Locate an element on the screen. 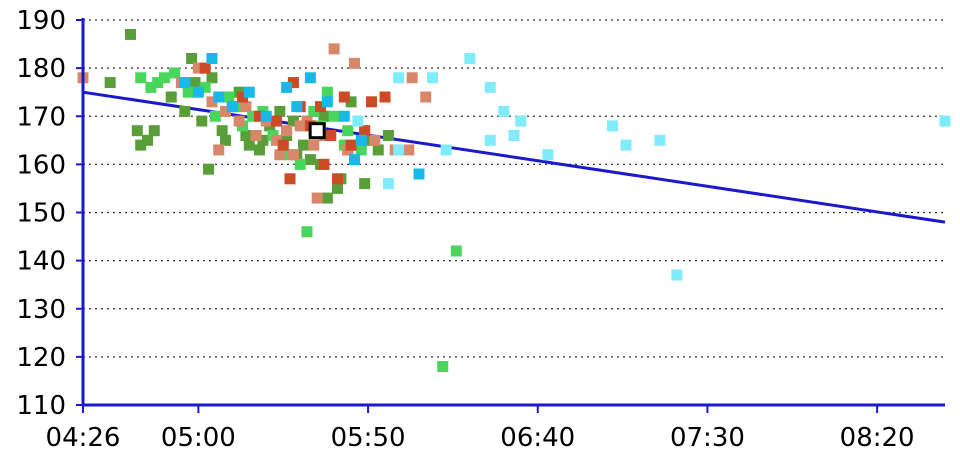 Image resolution: width=960 pixels, height=450 pixels. x-tick-label: 08:20 is located at coordinates (877, 436).